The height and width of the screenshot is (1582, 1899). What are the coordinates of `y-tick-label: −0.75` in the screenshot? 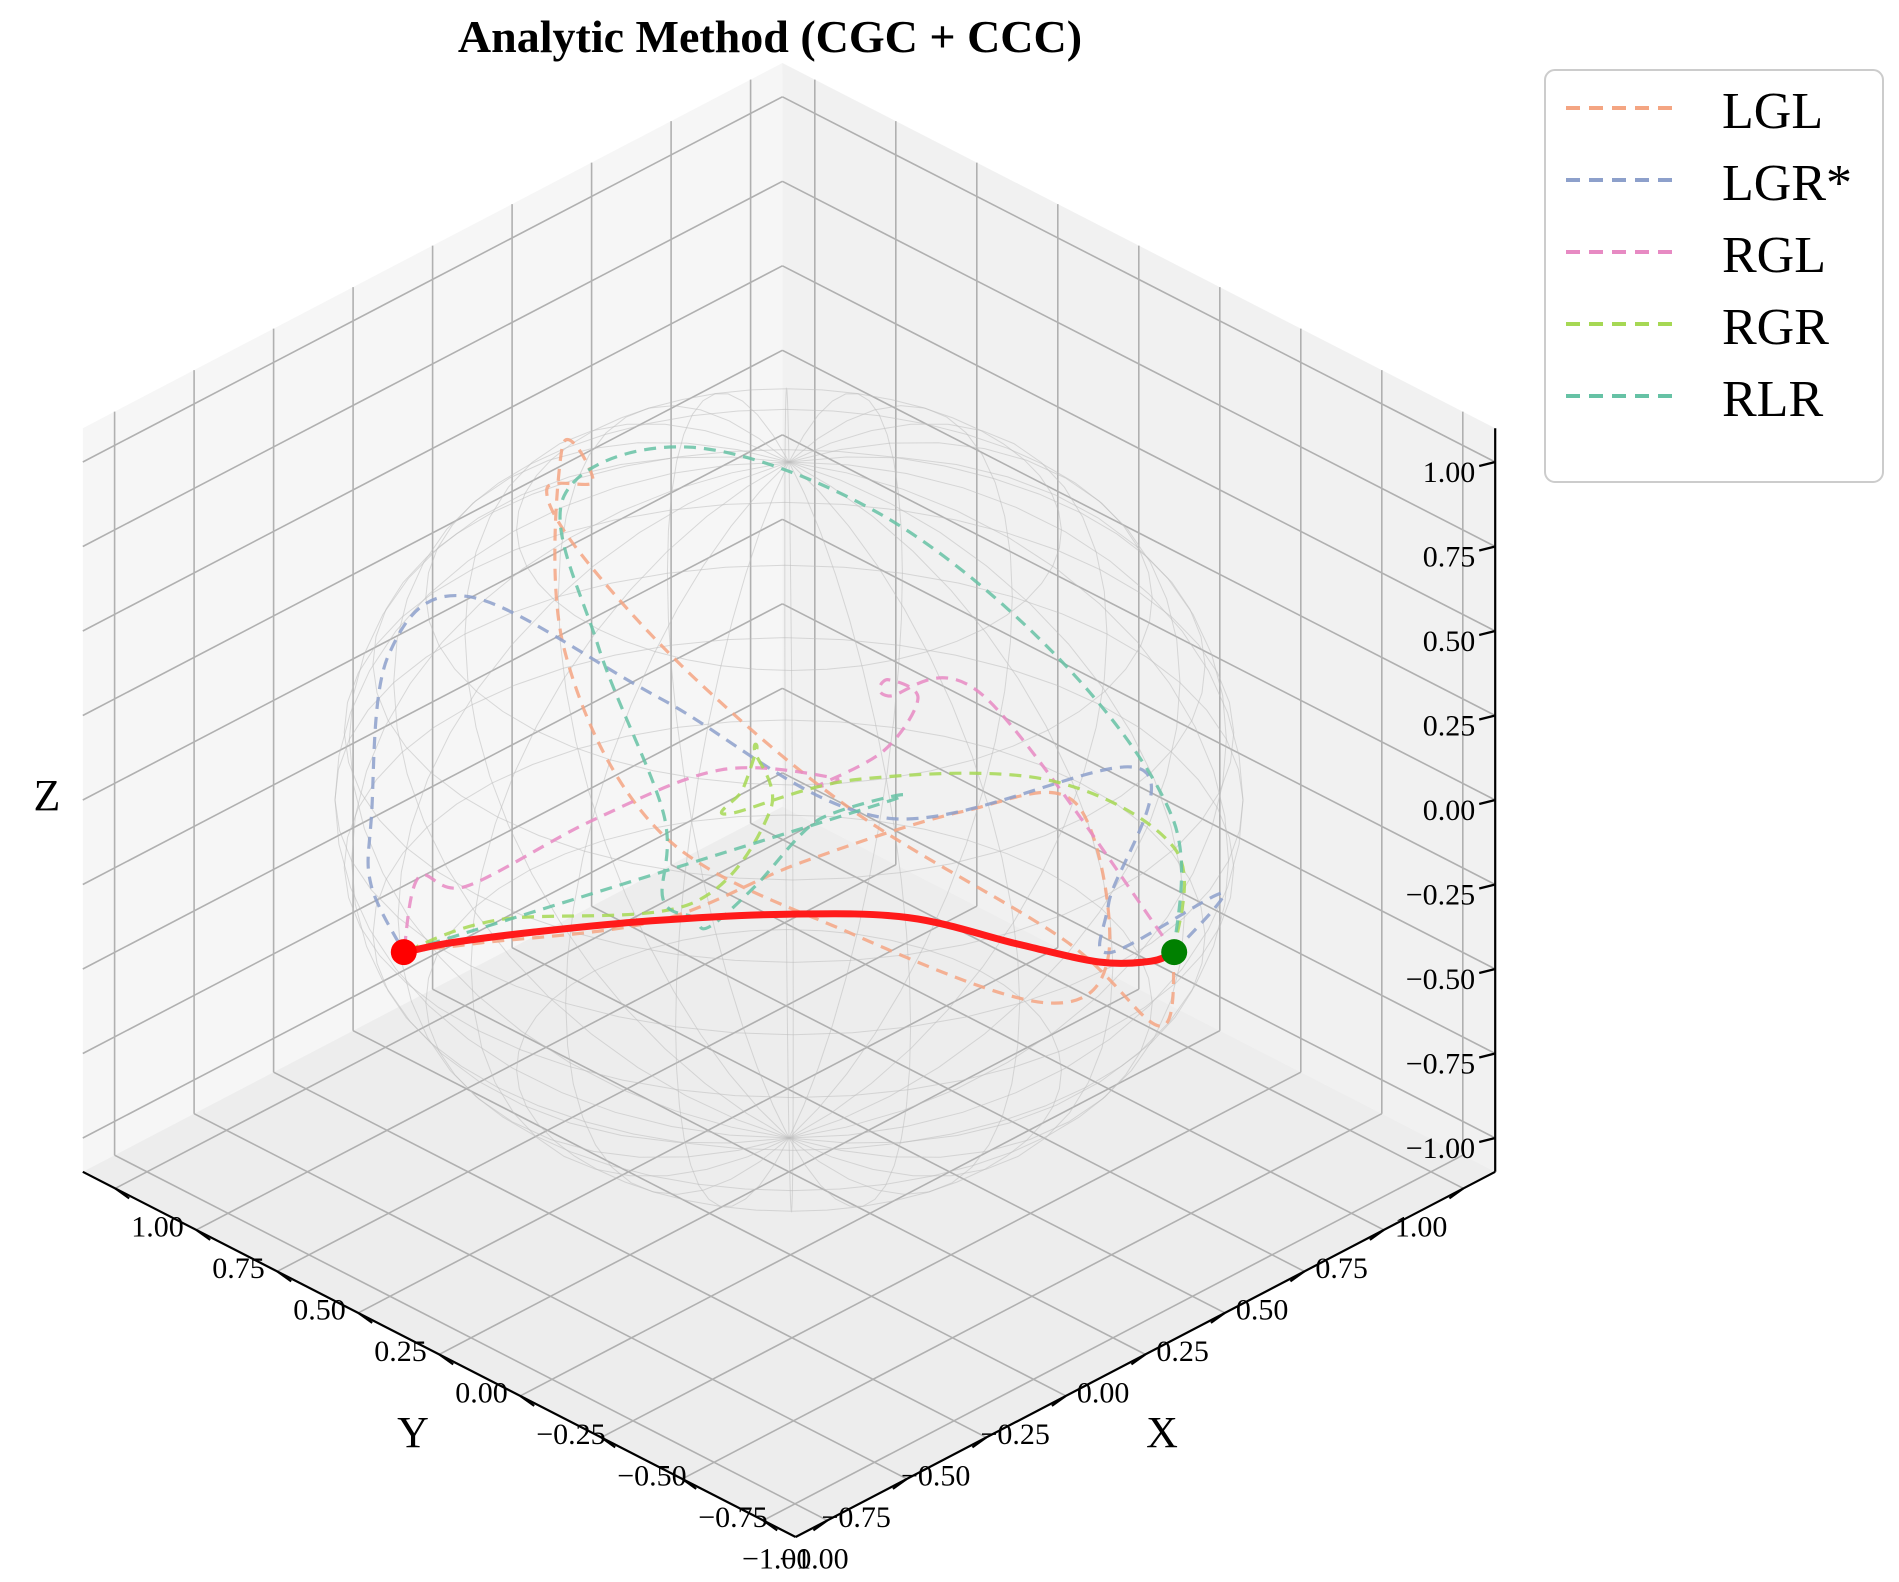 It's located at (855, 1517).